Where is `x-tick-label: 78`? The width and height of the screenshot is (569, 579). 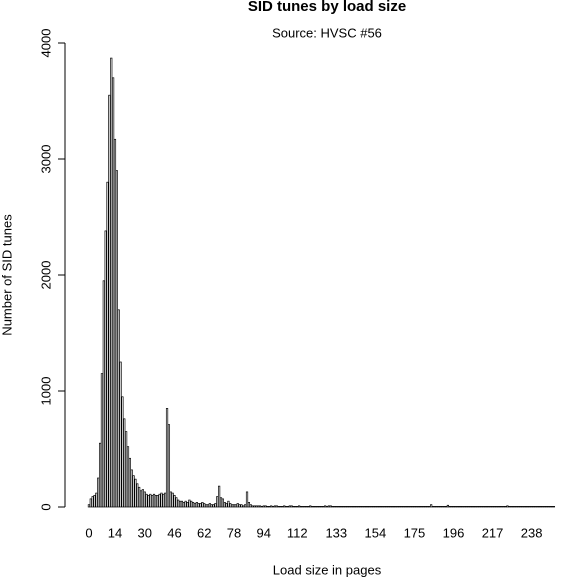
x-tick-label: 78 is located at coordinates (234, 532).